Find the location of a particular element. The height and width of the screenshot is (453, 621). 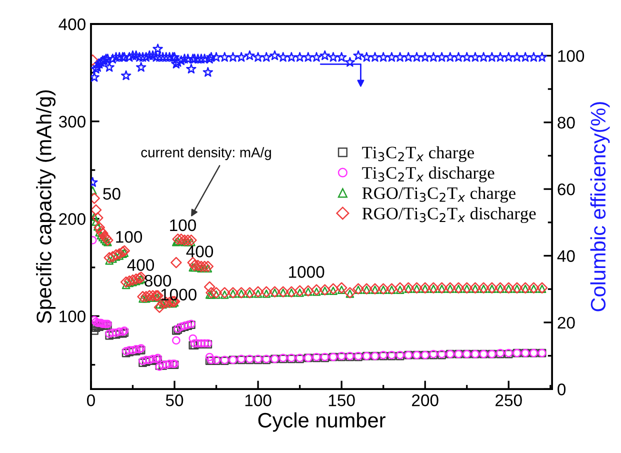

y2-tick-label: 80 is located at coordinates (566, 122).